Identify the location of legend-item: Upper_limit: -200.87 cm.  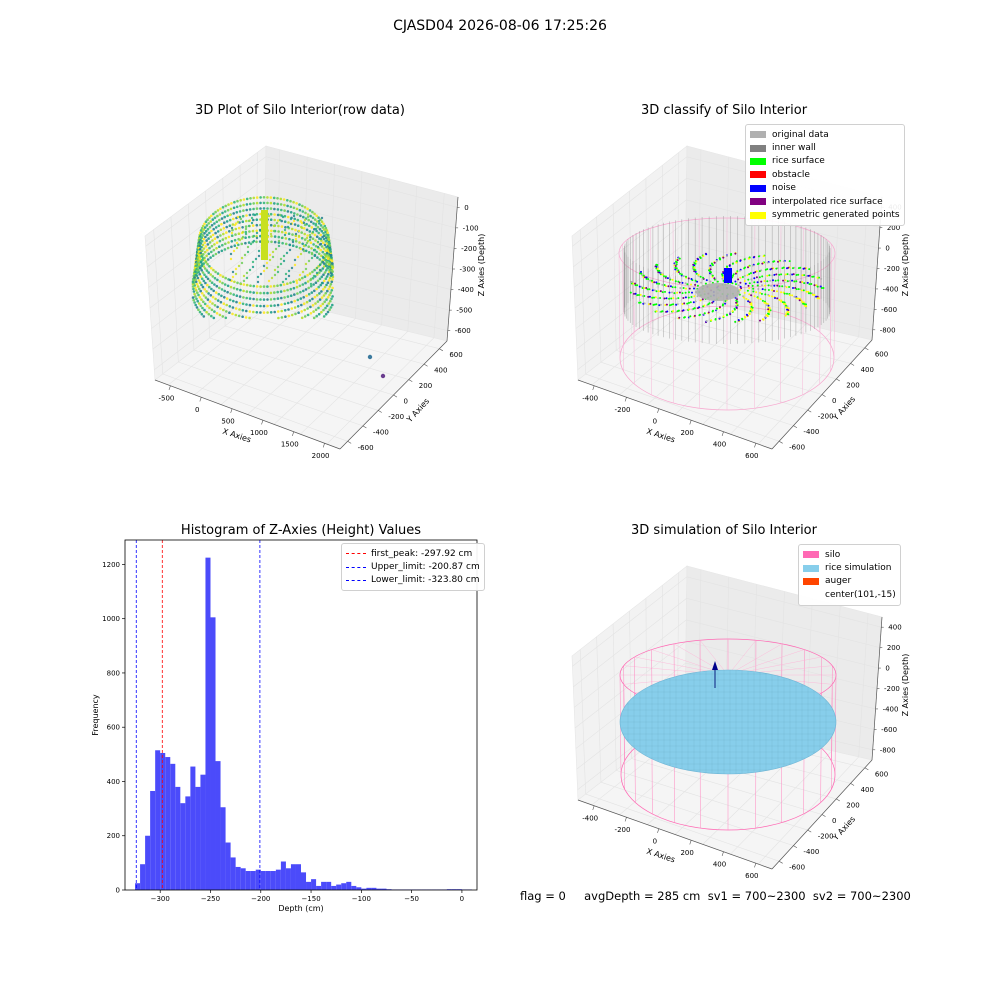
(413, 566).